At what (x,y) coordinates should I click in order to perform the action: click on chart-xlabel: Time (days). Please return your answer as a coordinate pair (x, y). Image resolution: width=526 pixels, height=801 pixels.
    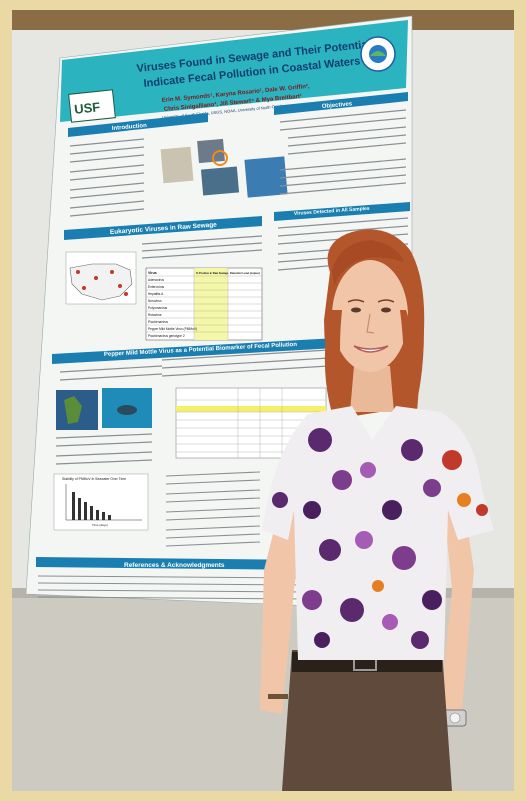
    Looking at the image, I should click on (100, 525).